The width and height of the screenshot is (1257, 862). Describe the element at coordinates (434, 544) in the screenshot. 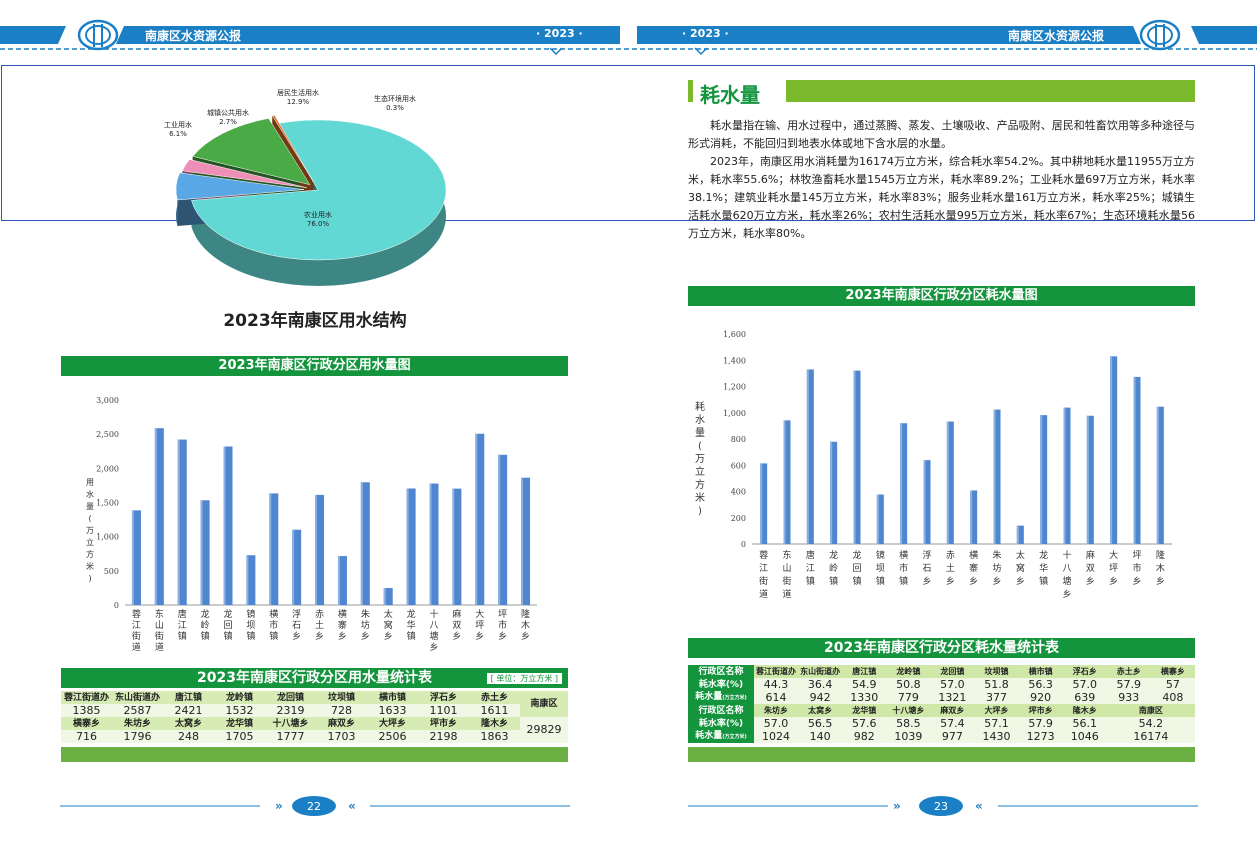

I see `bar-十八塘乡` at that location.